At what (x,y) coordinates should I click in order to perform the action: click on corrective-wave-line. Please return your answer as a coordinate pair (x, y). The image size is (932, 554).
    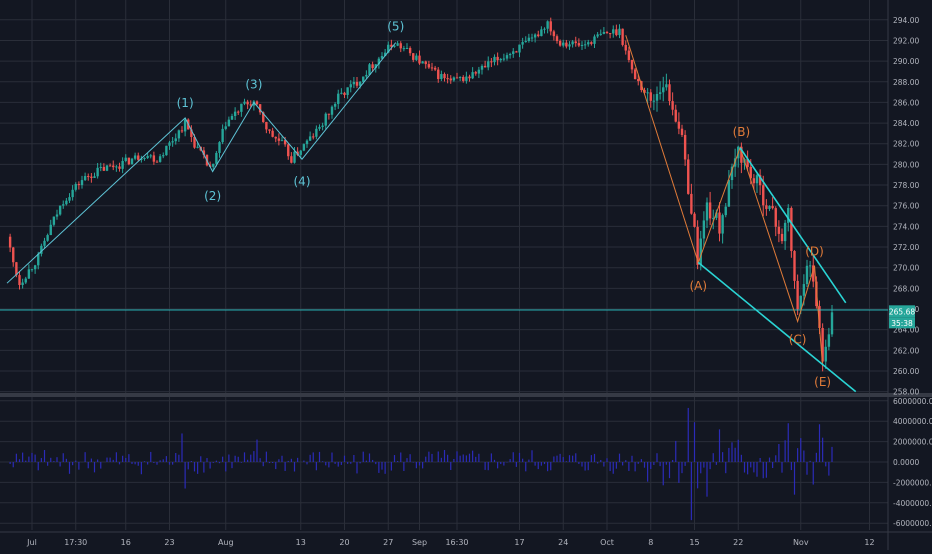
    Looking at the image, I should click on (724, 200).